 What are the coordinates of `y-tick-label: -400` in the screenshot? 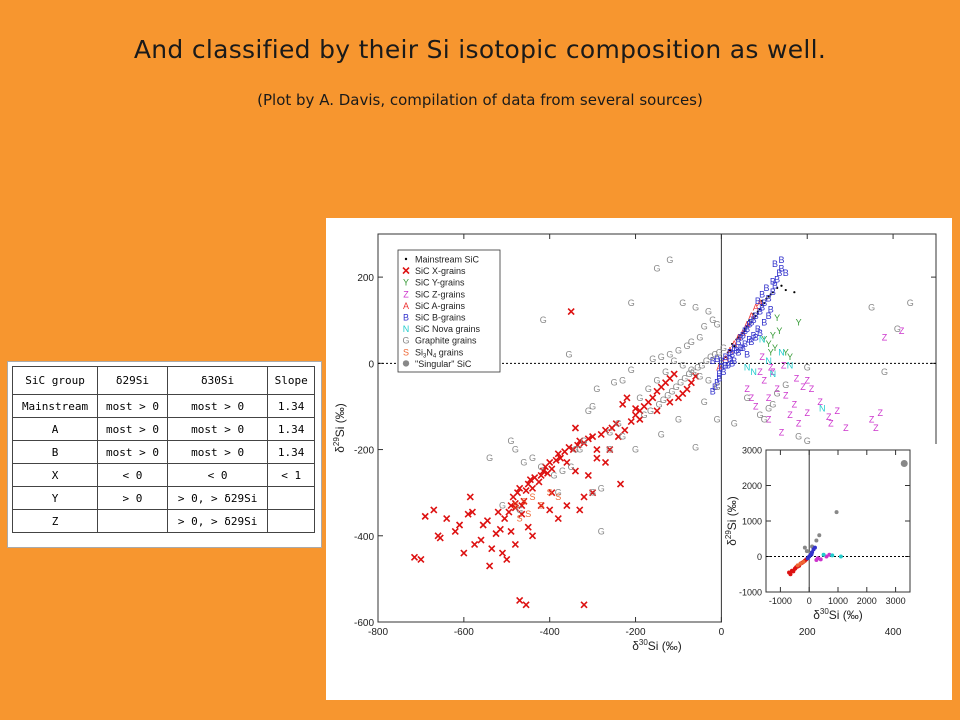 It's located at (364, 537).